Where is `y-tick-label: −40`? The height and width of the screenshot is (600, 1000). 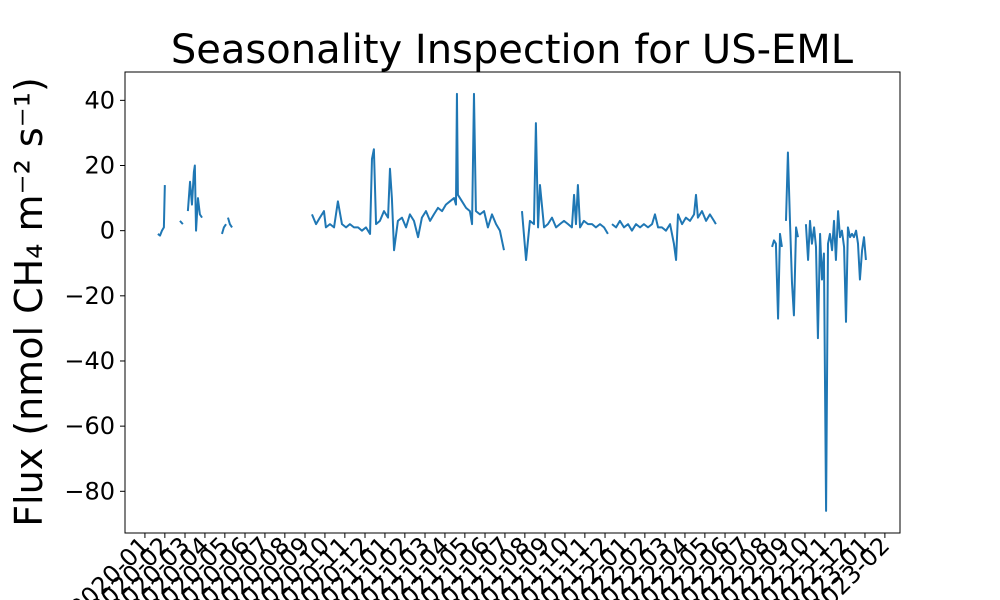
y-tick-label: −40 is located at coordinates (89, 361).